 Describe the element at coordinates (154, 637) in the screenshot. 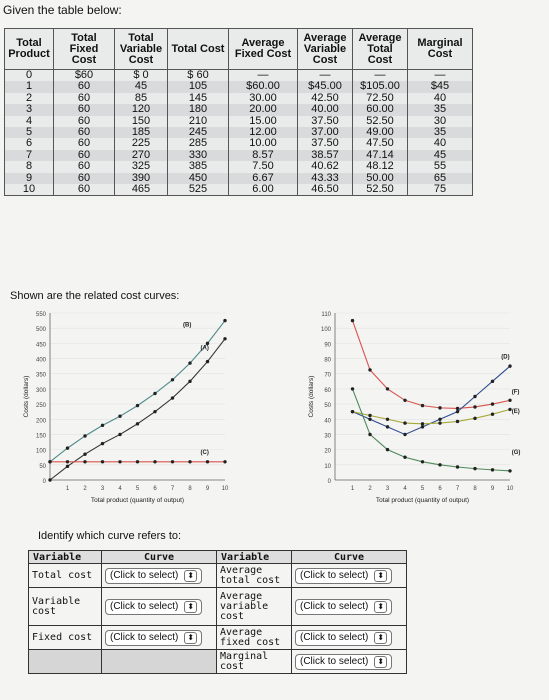

I see `fixed-cost-select: (Click to select) ⬍` at that location.